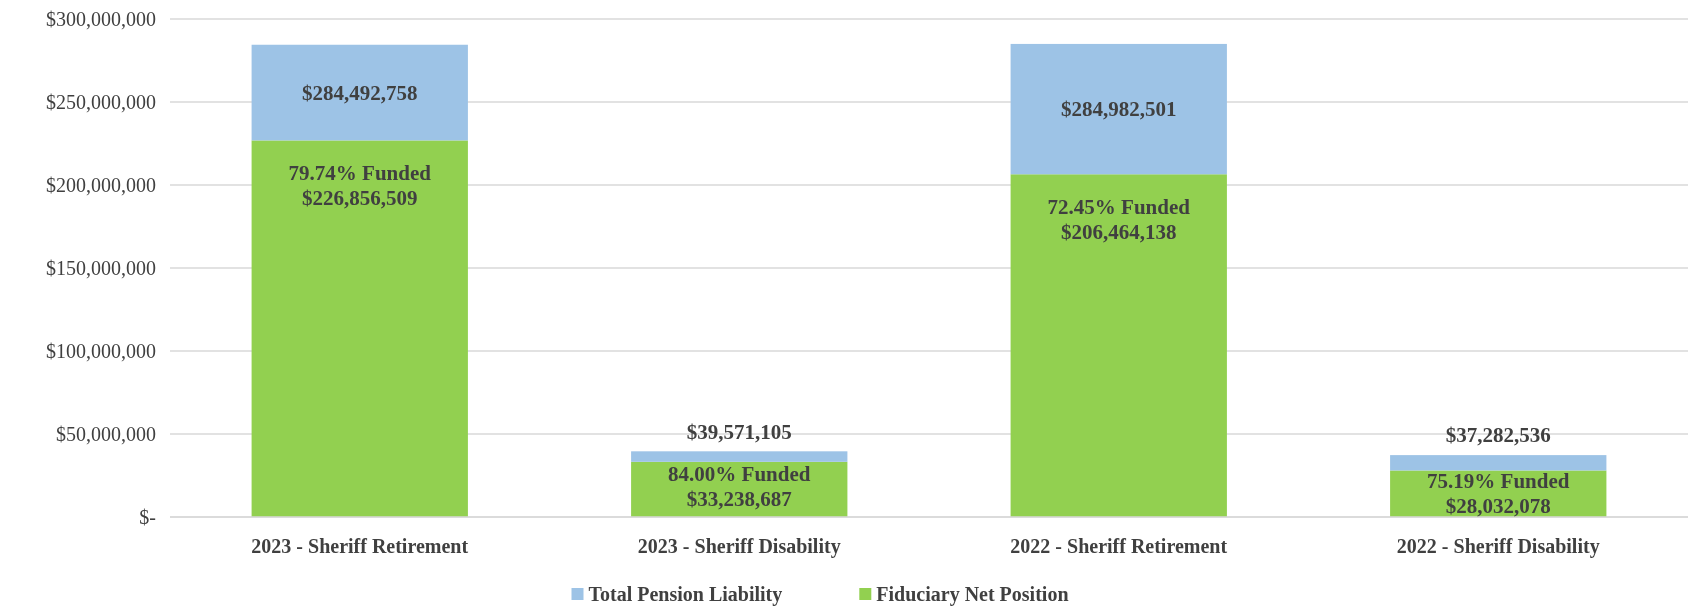 This screenshot has height=608, width=1688. What do you see at coordinates (1498, 546) in the screenshot?
I see `x-tick-label: 2022 - Sheriff Disability` at bounding box center [1498, 546].